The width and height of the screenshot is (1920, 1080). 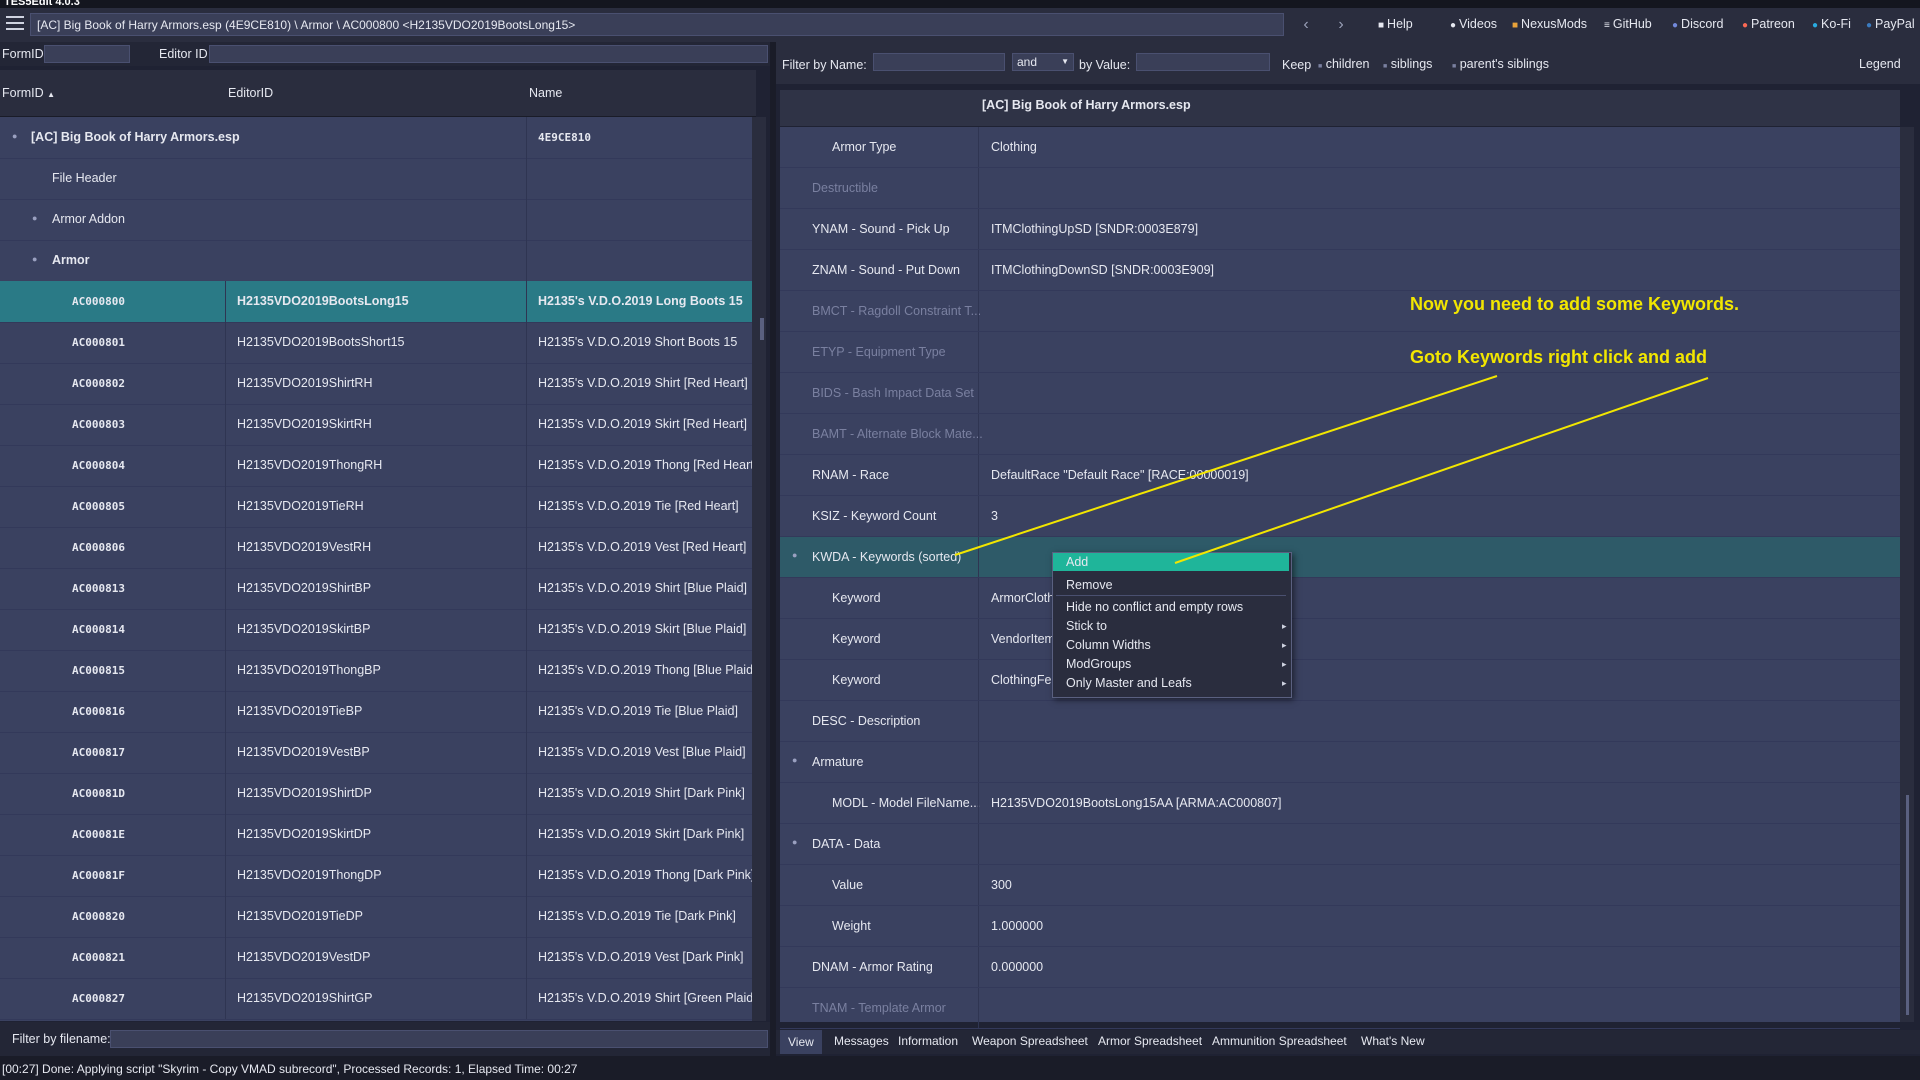 What do you see at coordinates (1340, 680) in the screenshot?
I see `record-field-row: Keyword ClothingFee` at bounding box center [1340, 680].